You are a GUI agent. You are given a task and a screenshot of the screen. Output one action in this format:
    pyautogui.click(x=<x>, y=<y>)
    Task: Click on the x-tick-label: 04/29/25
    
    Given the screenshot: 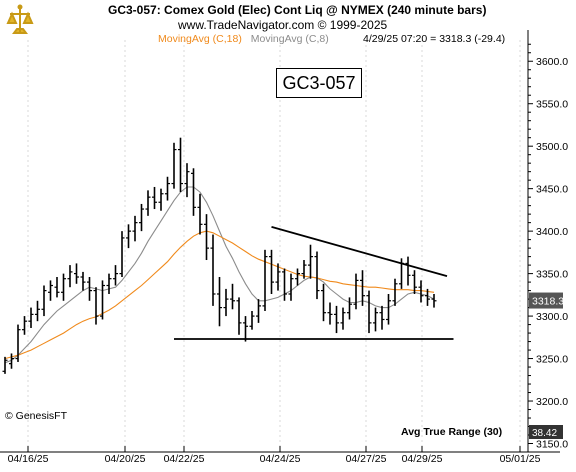 What is the action you would take?
    pyautogui.click(x=422, y=459)
    